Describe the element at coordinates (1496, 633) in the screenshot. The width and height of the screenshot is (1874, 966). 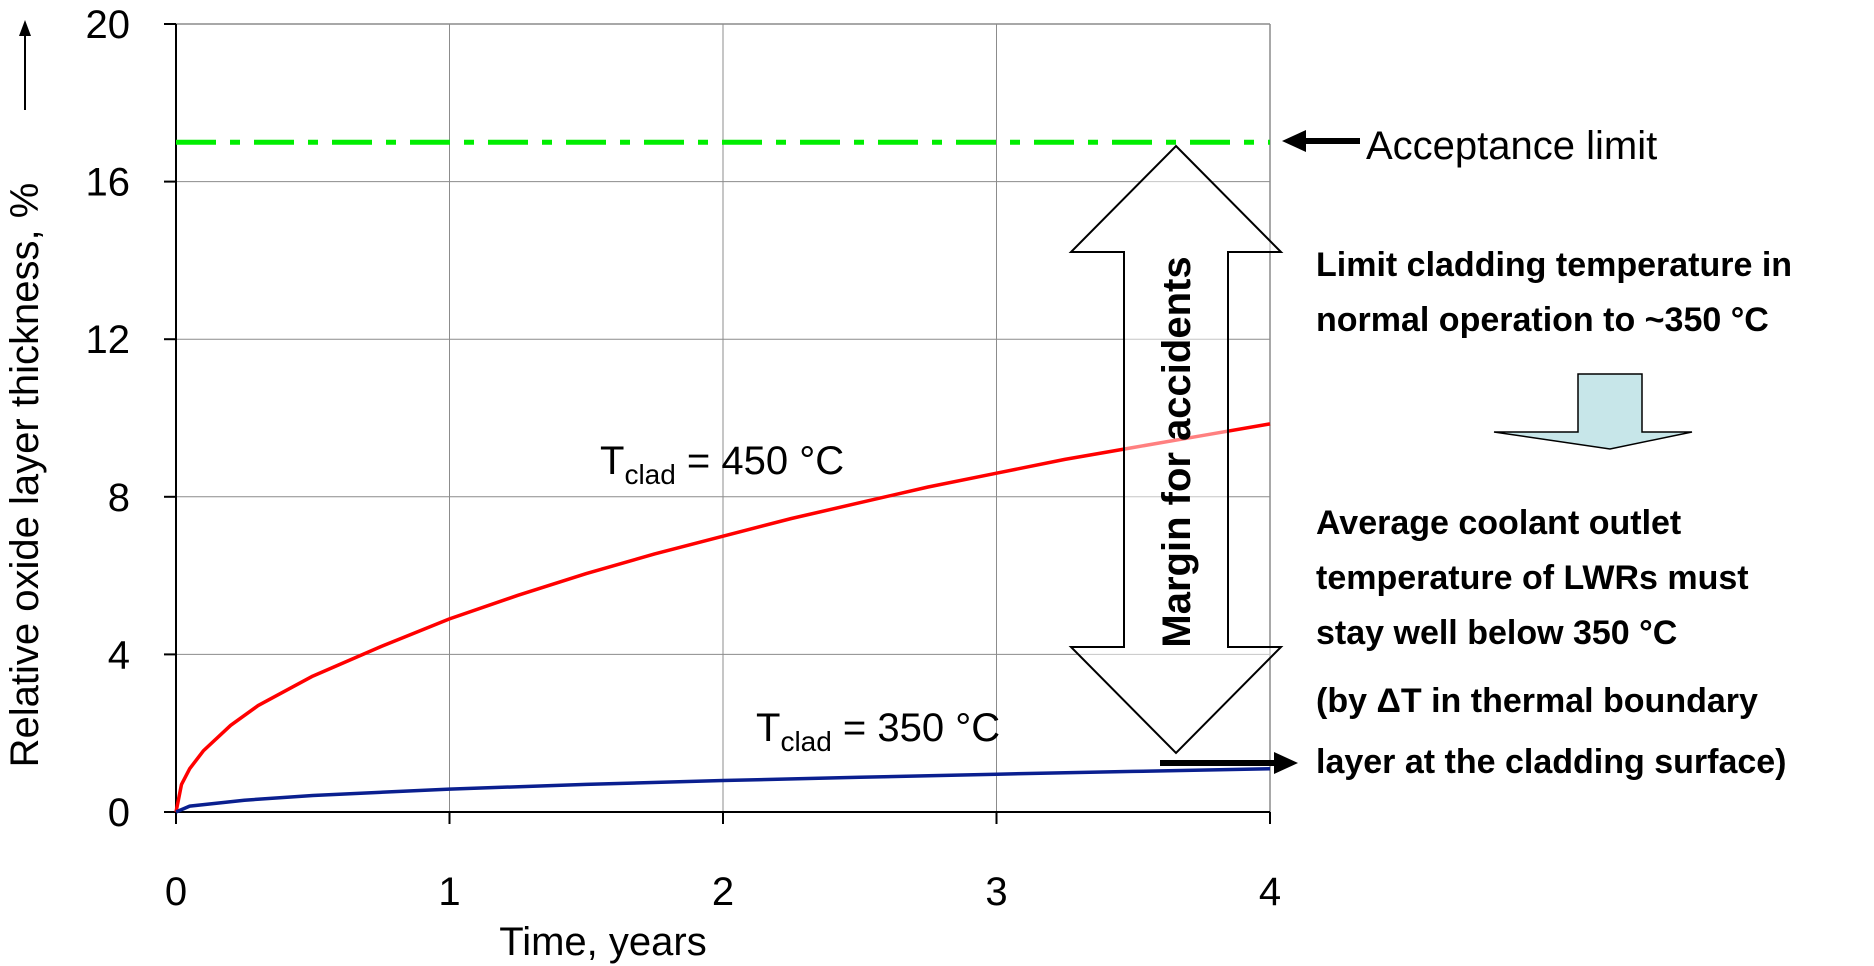
I see `note2-line-3: stay well below 350 °C` at that location.